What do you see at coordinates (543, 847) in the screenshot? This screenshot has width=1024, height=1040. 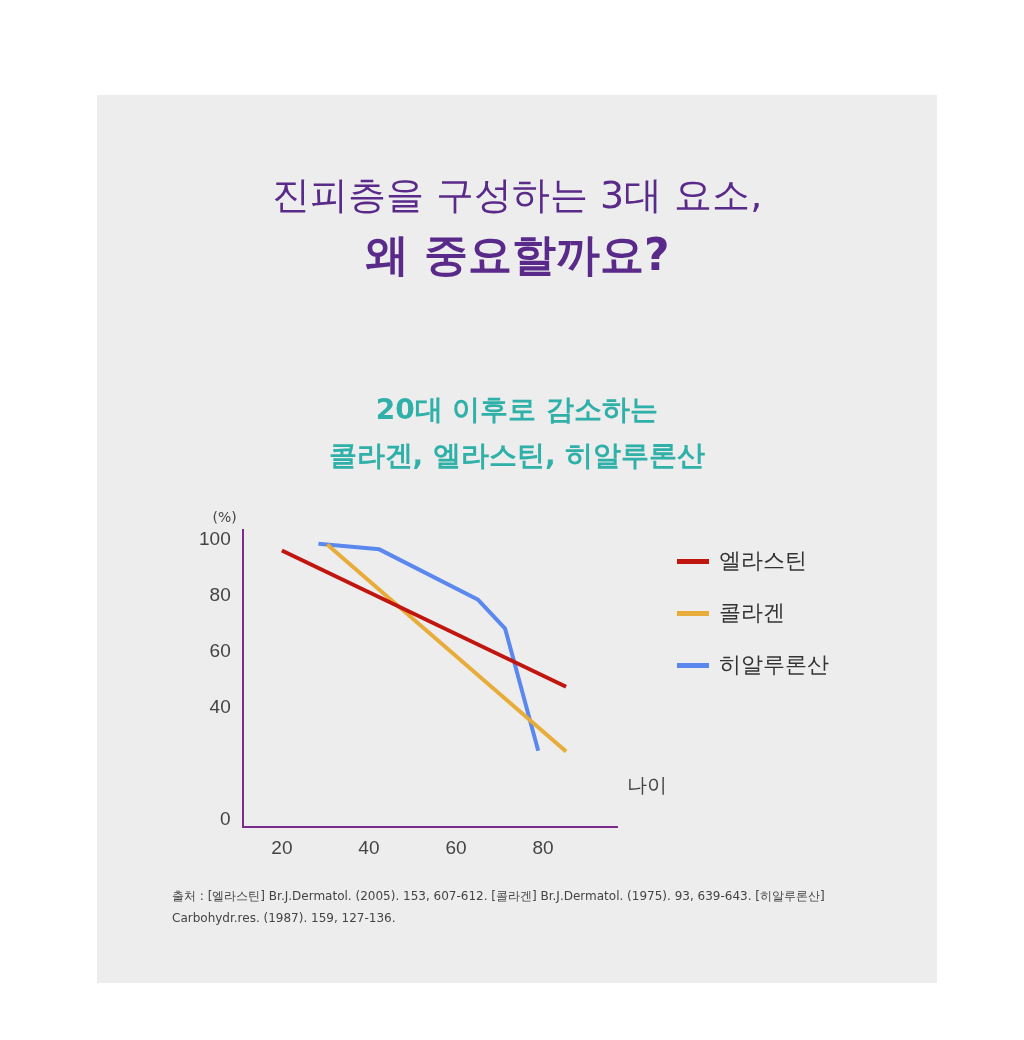 I see `x-tick-label: 80` at bounding box center [543, 847].